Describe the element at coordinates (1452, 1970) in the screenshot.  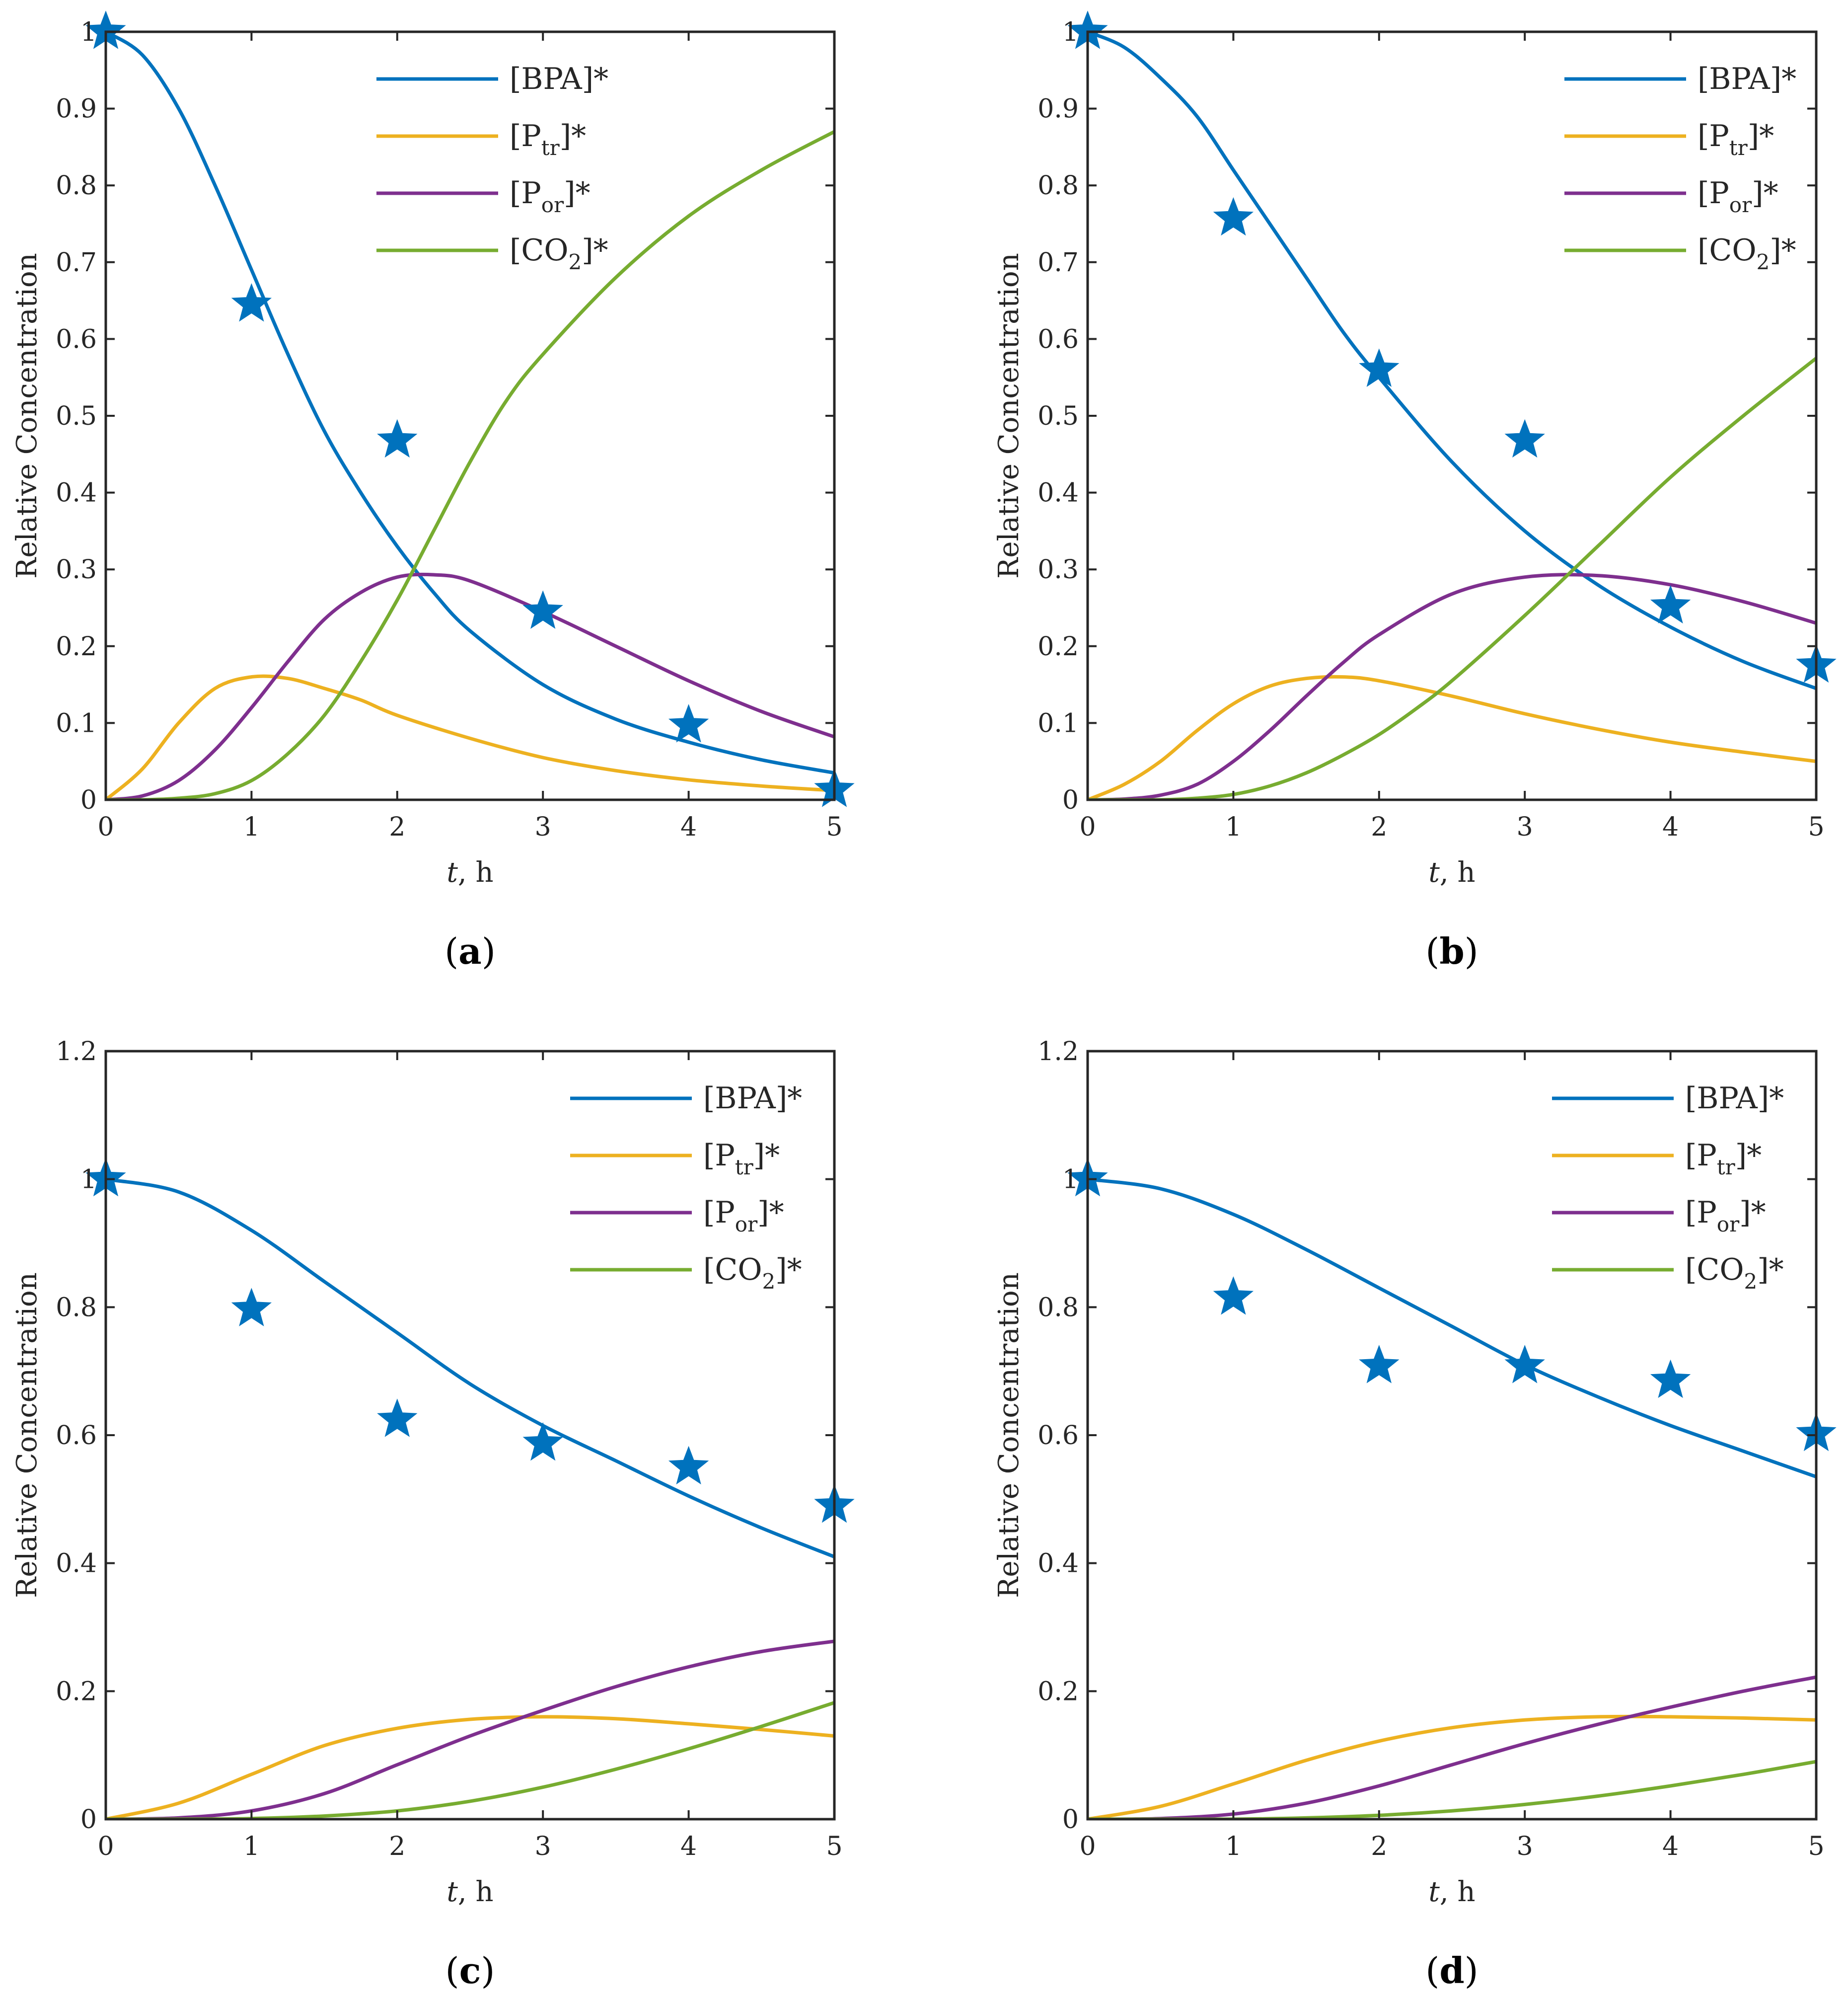
I see `panel-label: (d)` at that location.